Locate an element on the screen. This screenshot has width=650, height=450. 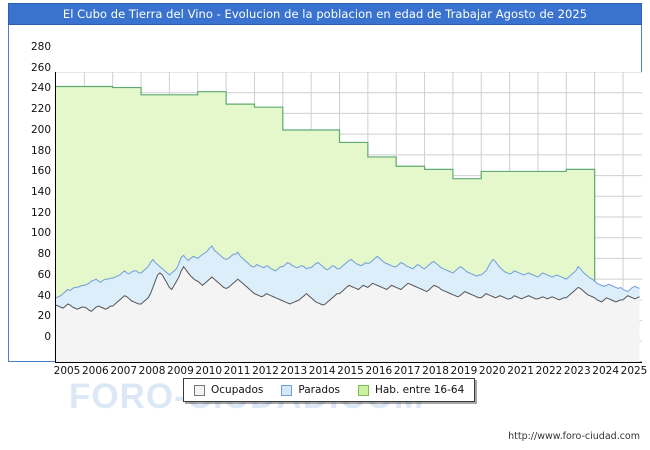
x-axis-tick-label: 2021 is located at coordinates (520, 371).